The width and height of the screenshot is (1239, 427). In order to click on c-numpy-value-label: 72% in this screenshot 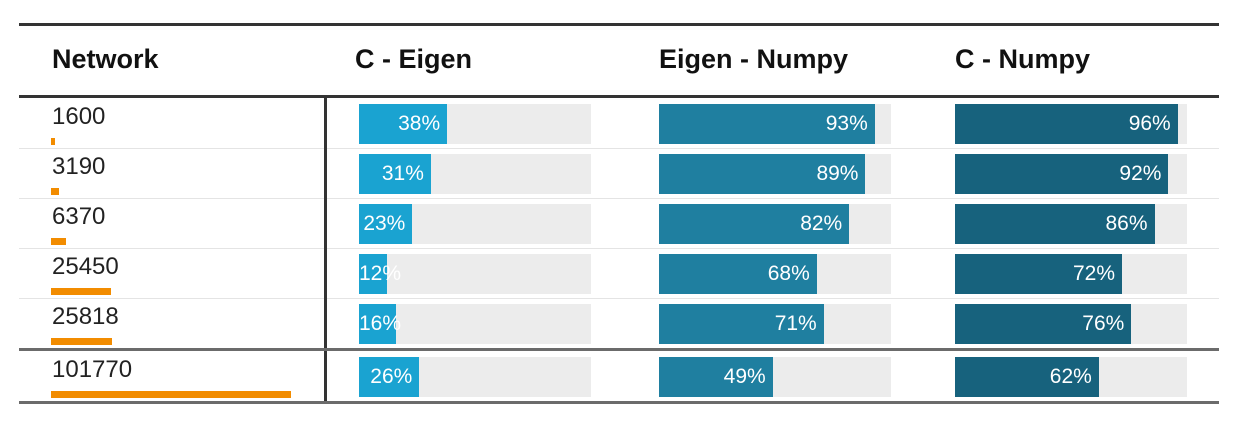, I will do `click(1094, 273)`.